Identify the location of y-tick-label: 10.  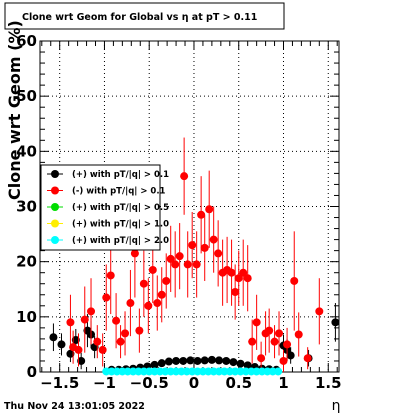
(26, 317).